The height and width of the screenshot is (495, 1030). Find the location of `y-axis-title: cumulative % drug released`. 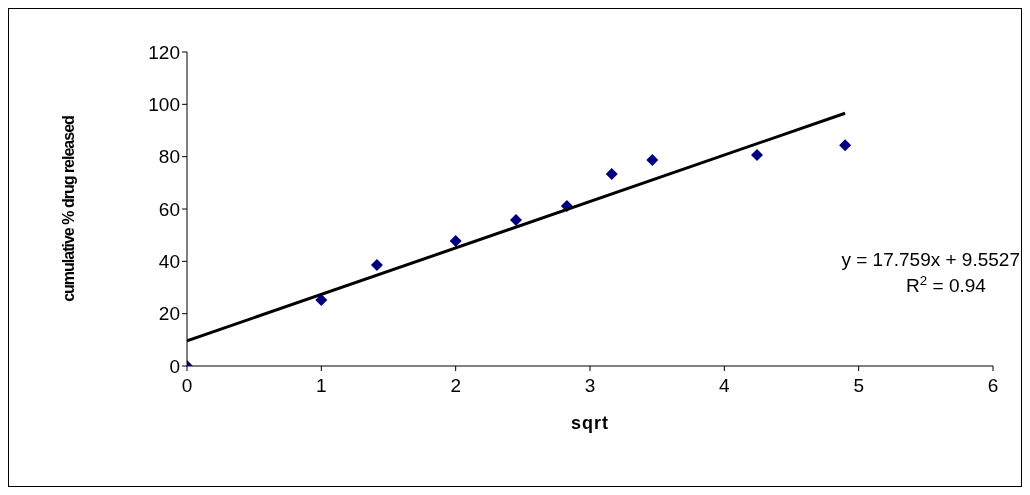

y-axis-title: cumulative % drug released is located at coordinates (68, 208).